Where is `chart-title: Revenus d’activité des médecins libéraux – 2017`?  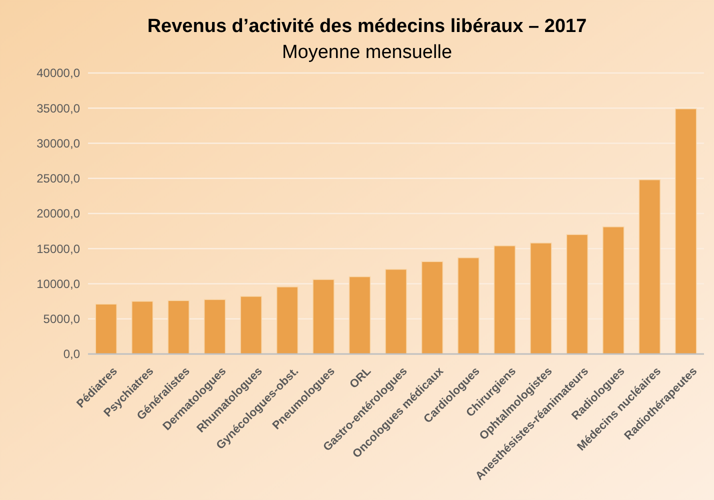
chart-title: Revenus d’activité des médecins libéraux – 2017 is located at coordinates (367, 26).